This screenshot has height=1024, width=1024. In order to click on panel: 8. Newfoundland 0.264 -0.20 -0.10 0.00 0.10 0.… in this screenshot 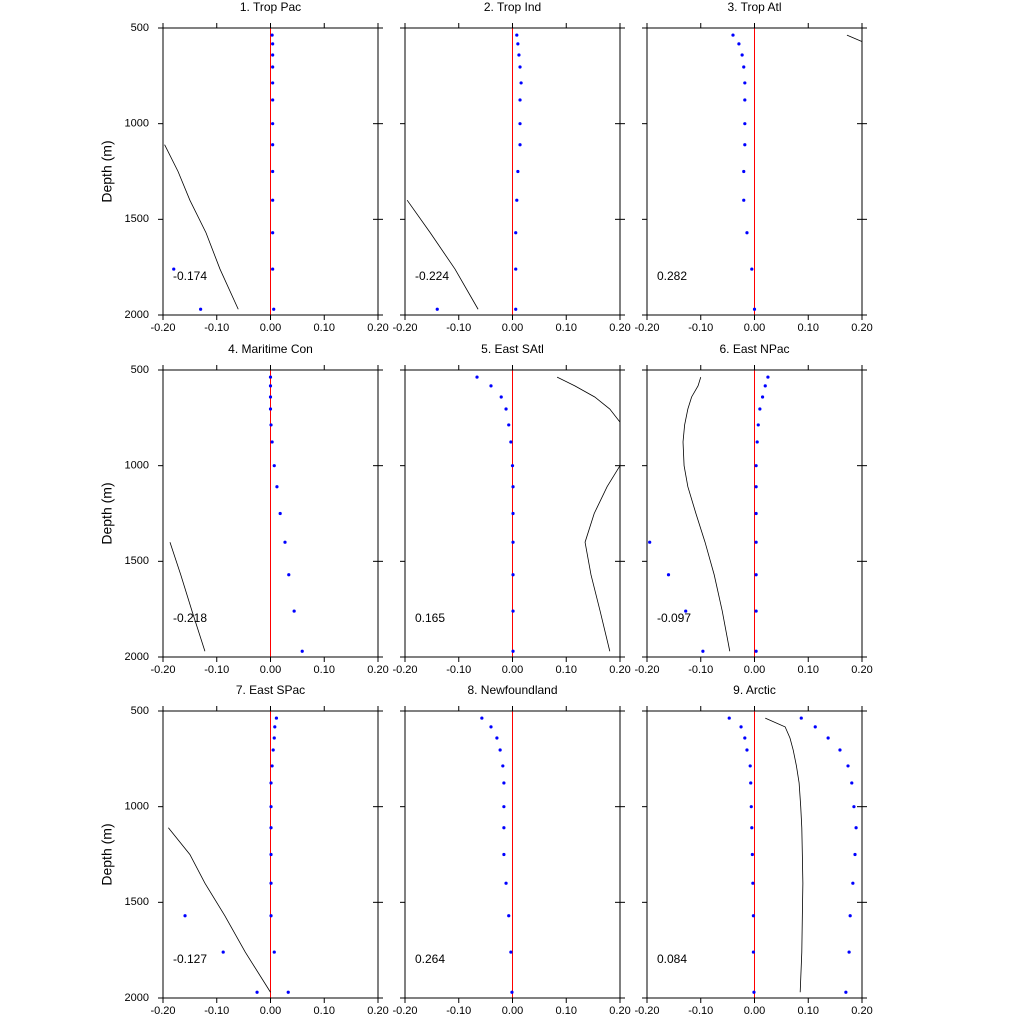, I will do `click(511, 850)`.